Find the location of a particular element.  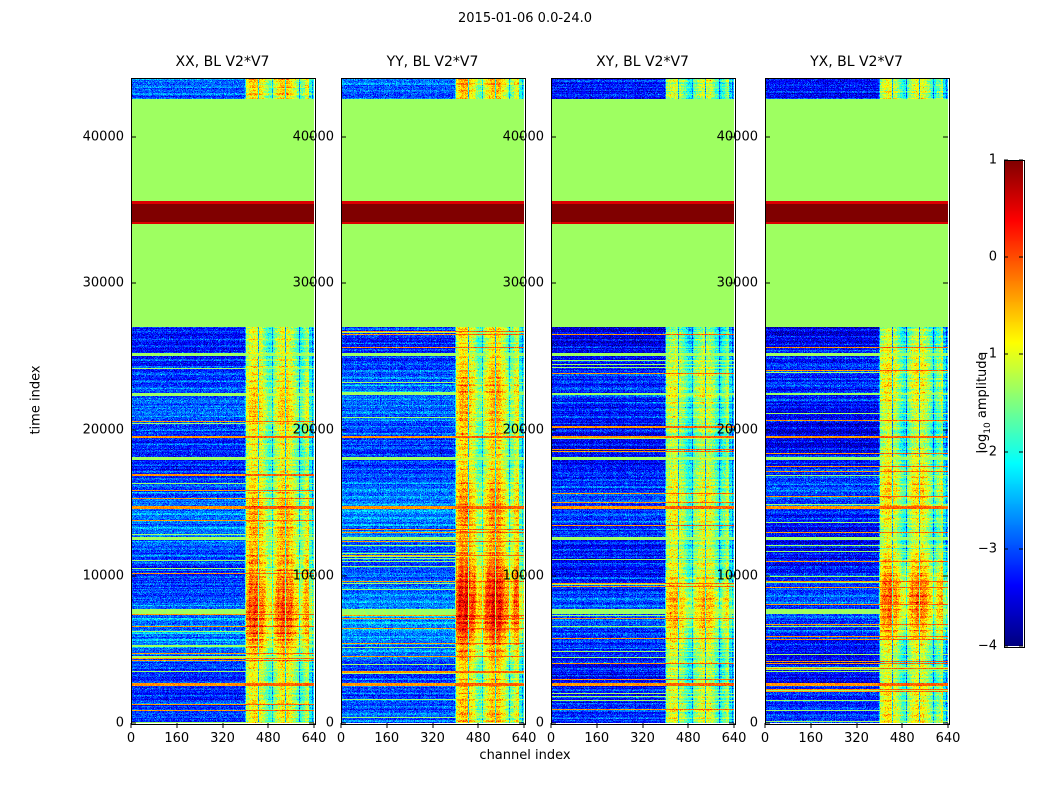

heatmap-xy is located at coordinates (642, 400).